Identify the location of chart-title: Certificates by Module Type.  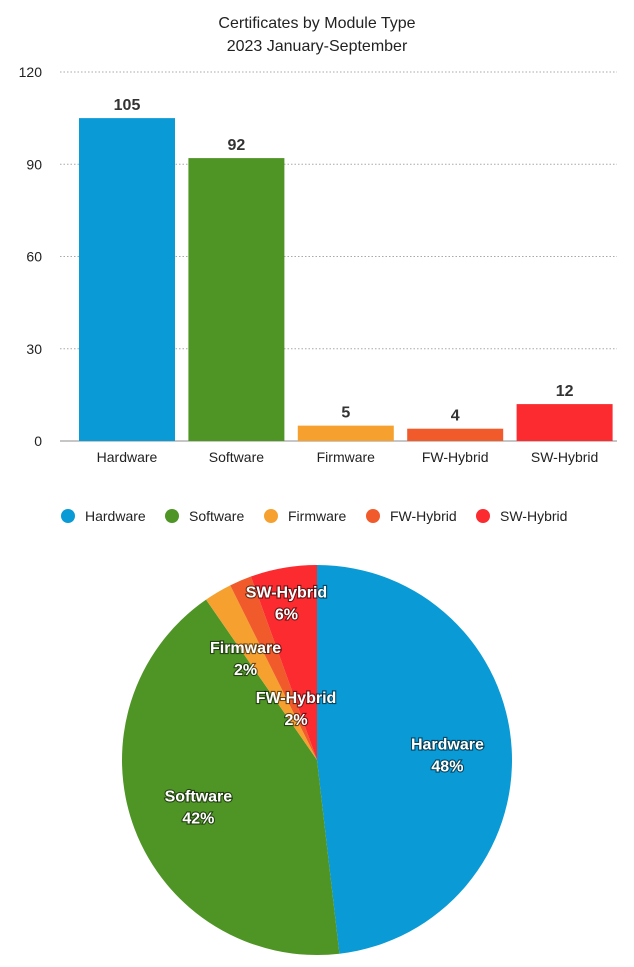
(316, 23).